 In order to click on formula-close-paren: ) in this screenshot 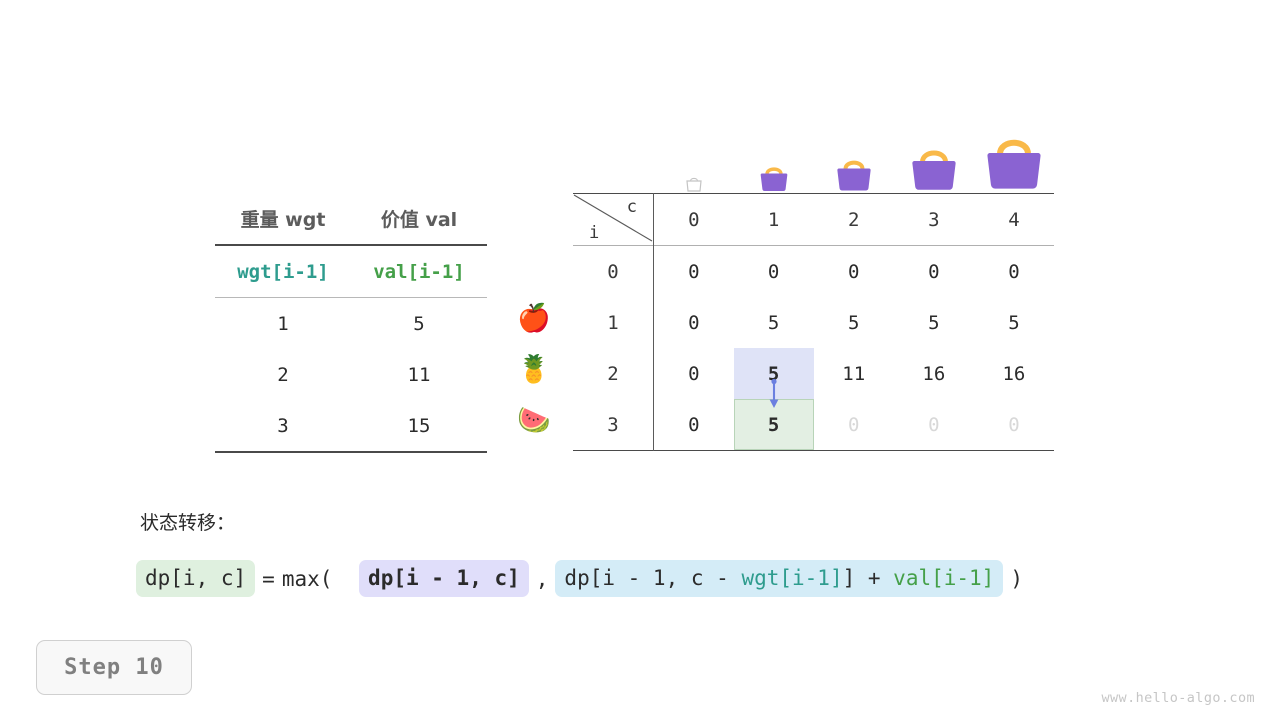, I will do `click(1016, 578)`.